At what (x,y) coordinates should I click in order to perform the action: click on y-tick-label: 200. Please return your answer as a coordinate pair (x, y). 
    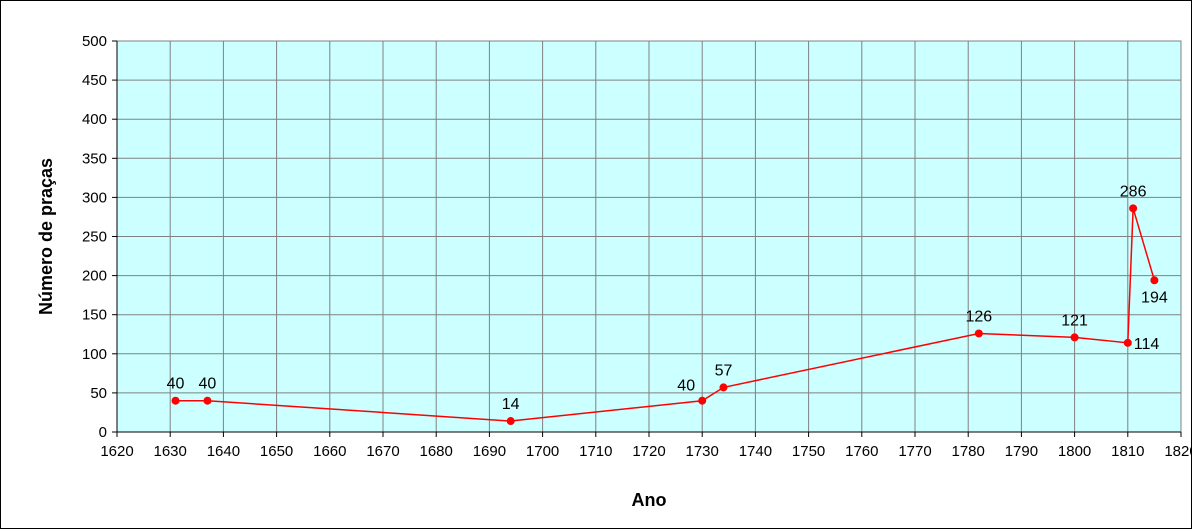
    Looking at the image, I should click on (94, 276).